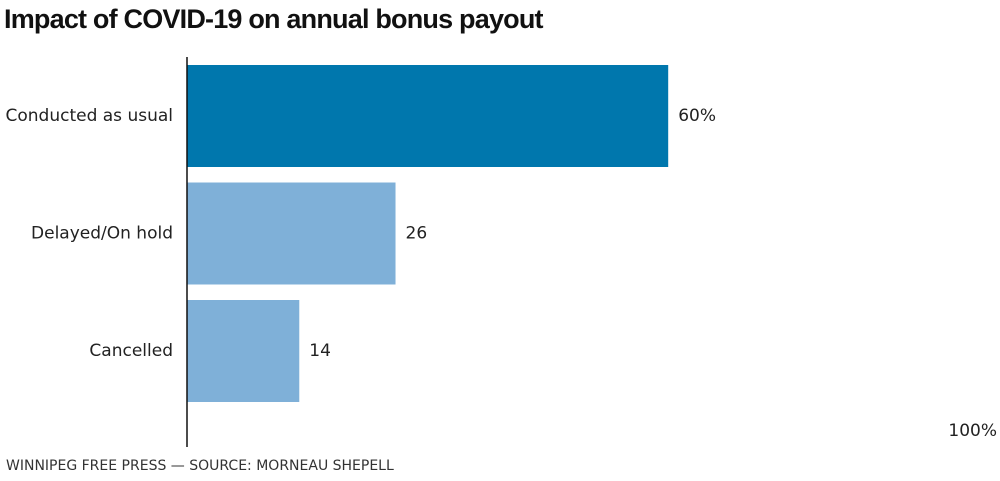 This screenshot has height=481, width=1000. Describe the element at coordinates (131, 351) in the screenshot. I see `category-label-2: Cancelled` at that location.